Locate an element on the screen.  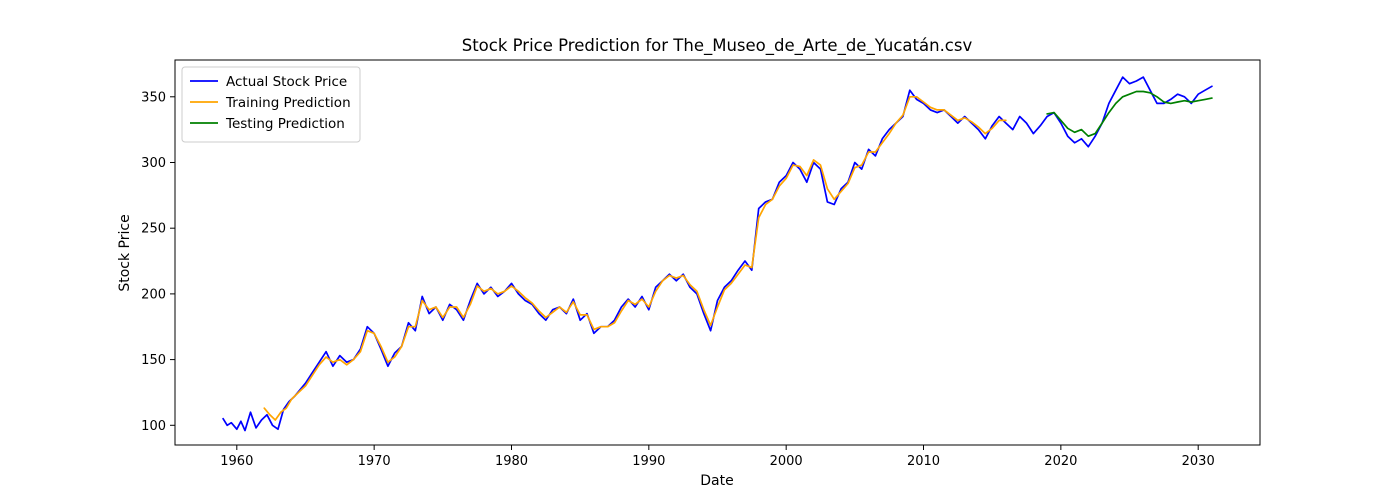
legend-box is located at coordinates (271, 104).